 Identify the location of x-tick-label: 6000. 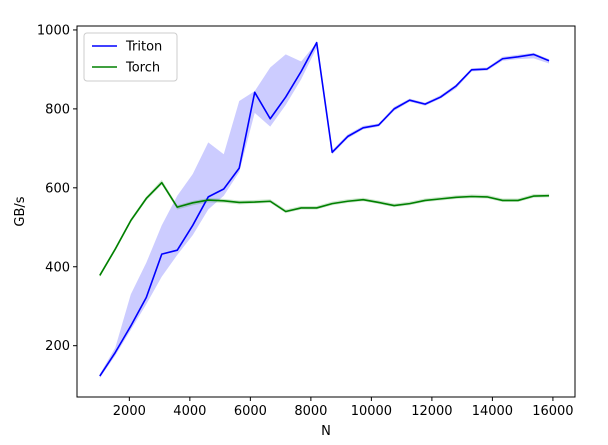
(250, 411).